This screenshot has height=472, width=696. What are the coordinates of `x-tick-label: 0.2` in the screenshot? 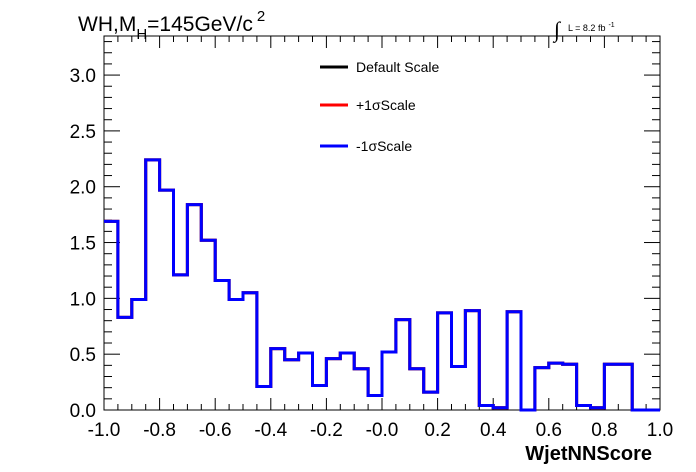 It's located at (437, 430).